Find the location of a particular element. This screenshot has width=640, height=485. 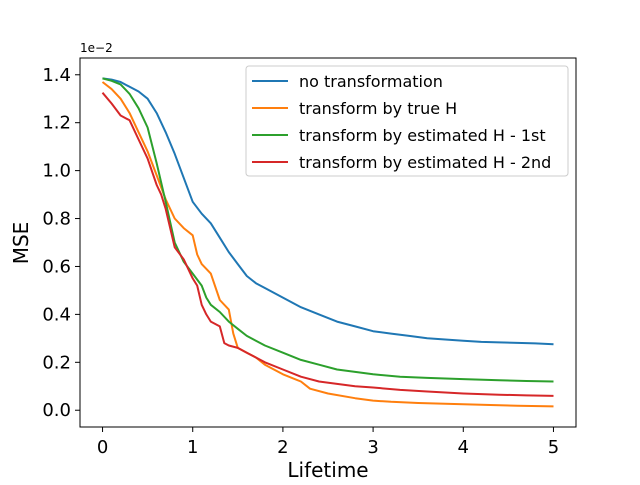

x-axis: 0 1 2 3 4 5 is located at coordinates (328, 442).